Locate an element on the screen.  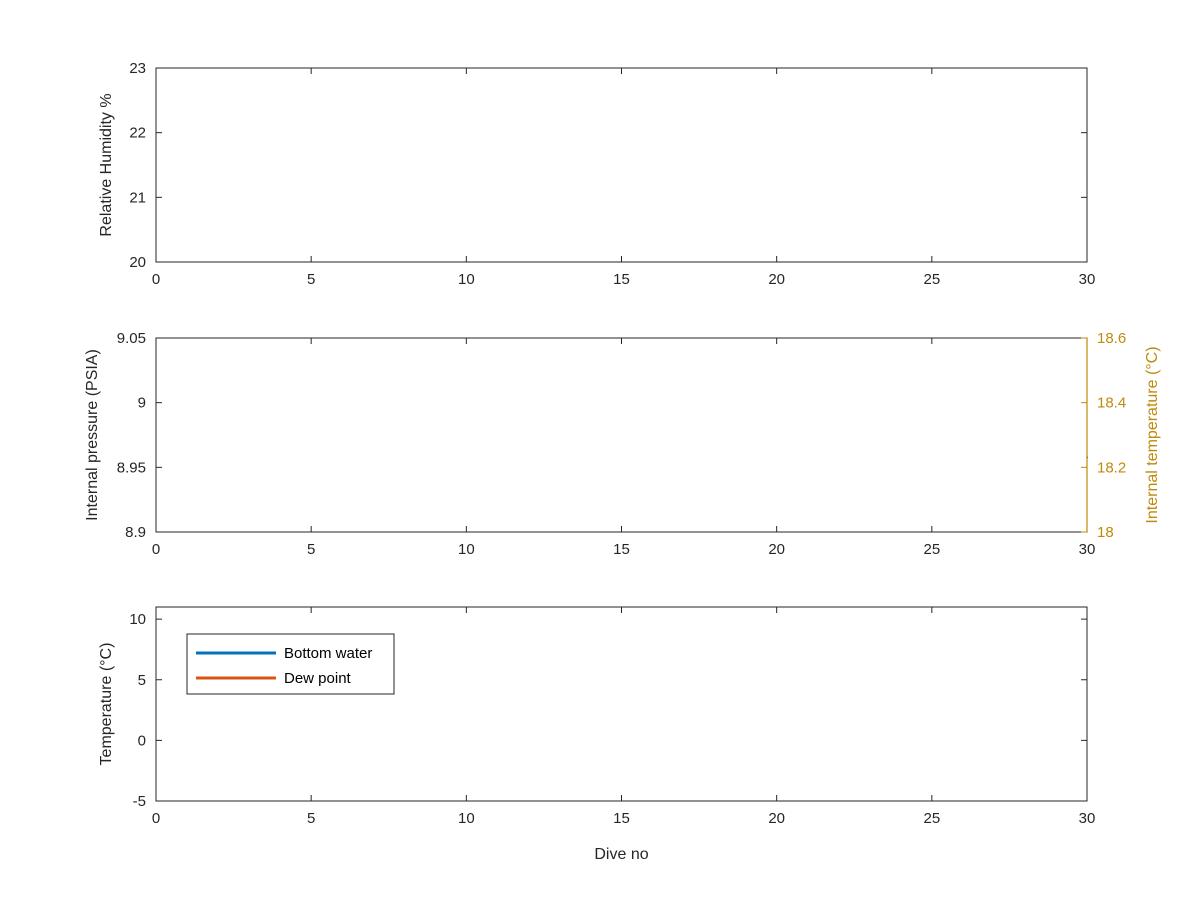
y-tick-label: 20 is located at coordinates (137, 262).